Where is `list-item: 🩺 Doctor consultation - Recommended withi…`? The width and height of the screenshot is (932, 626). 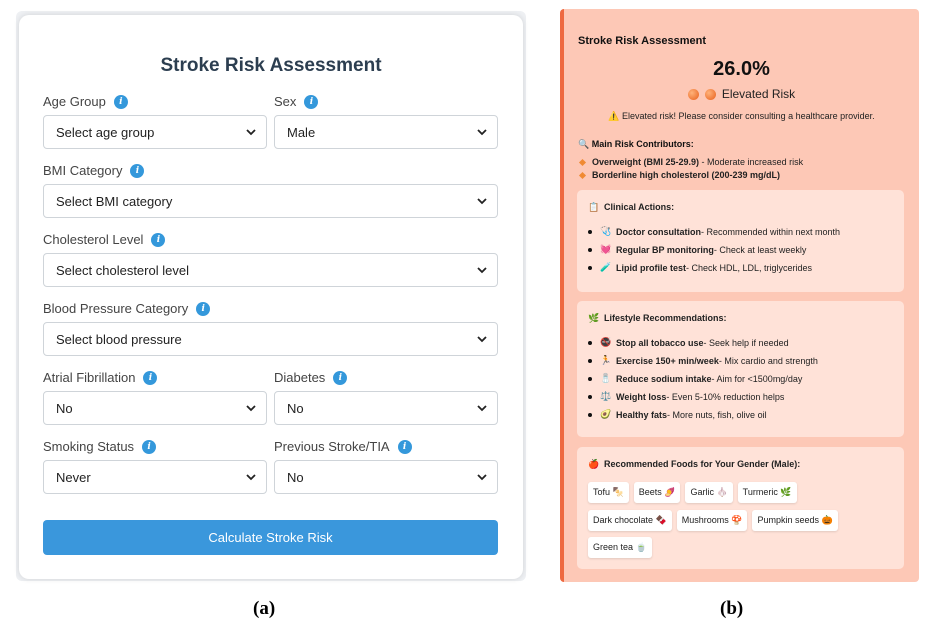
list-item: 🩺 Doctor consultation - Recommended withi… is located at coordinates (714, 232).